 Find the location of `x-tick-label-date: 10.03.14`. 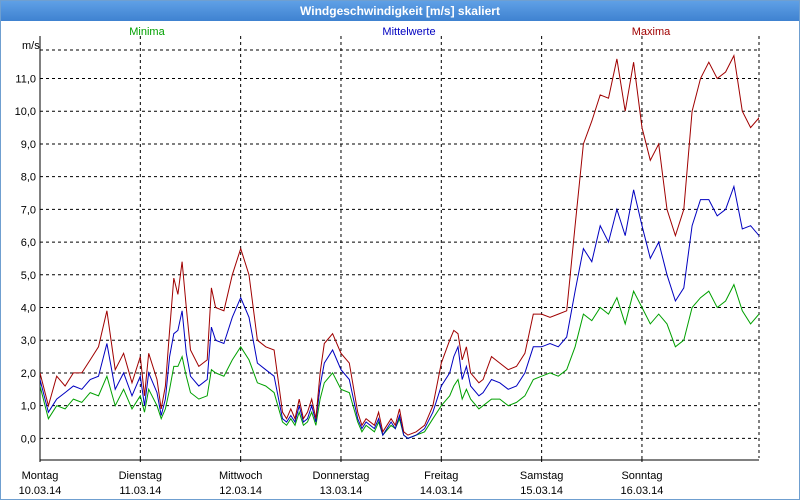

x-tick-label-date: 10.03.14 is located at coordinates (40, 491).